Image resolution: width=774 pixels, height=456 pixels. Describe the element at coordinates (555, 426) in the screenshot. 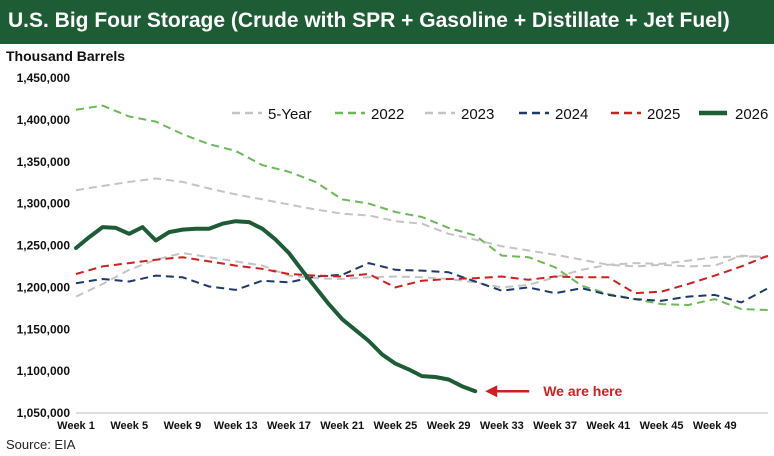

I see `x-tick-label: Week 37` at that location.